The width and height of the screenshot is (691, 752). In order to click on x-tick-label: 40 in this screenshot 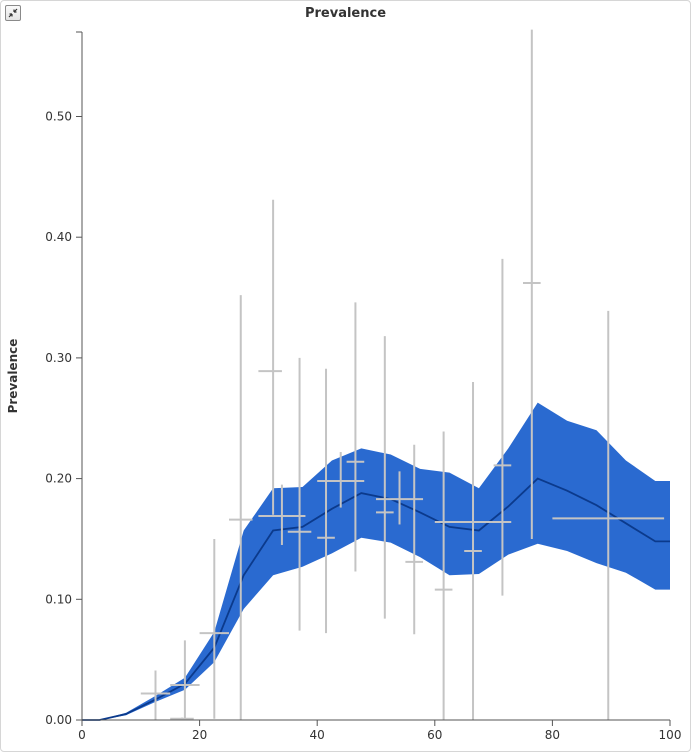, I will do `click(317, 735)`.